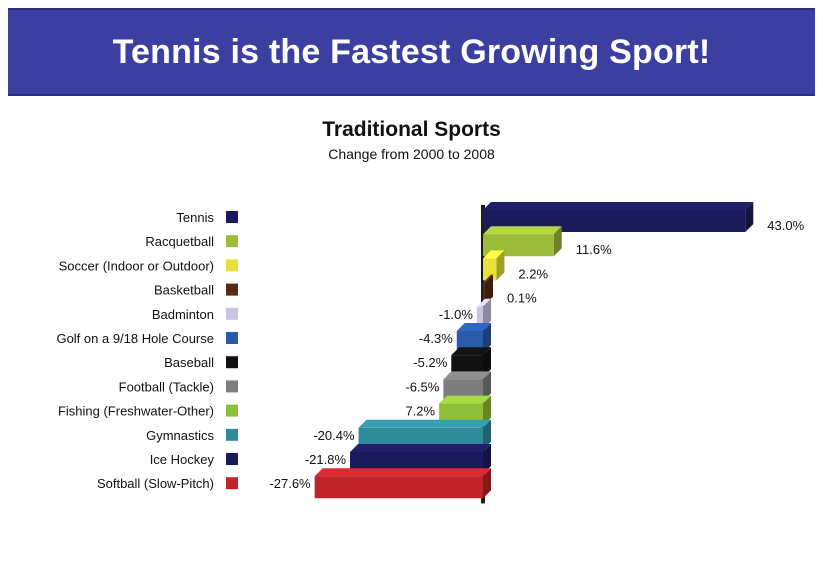 The height and width of the screenshot is (583, 823). What do you see at coordinates (135, 338) in the screenshot?
I see `legend-label: Golf on a 9/18 Hole Course` at bounding box center [135, 338].